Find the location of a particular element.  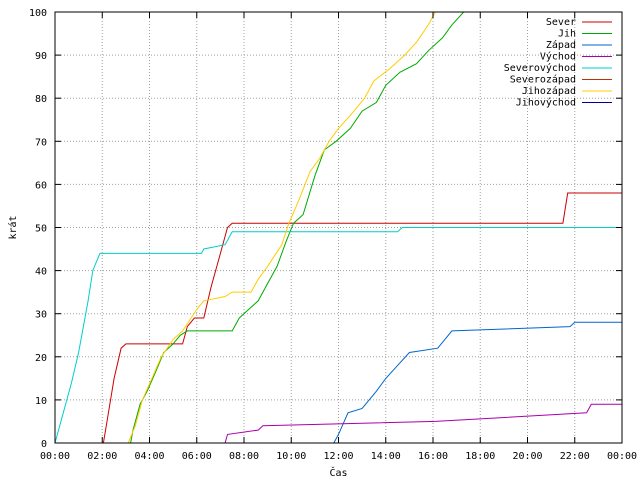

x-tick-label: 12:00 is located at coordinates (338, 456).